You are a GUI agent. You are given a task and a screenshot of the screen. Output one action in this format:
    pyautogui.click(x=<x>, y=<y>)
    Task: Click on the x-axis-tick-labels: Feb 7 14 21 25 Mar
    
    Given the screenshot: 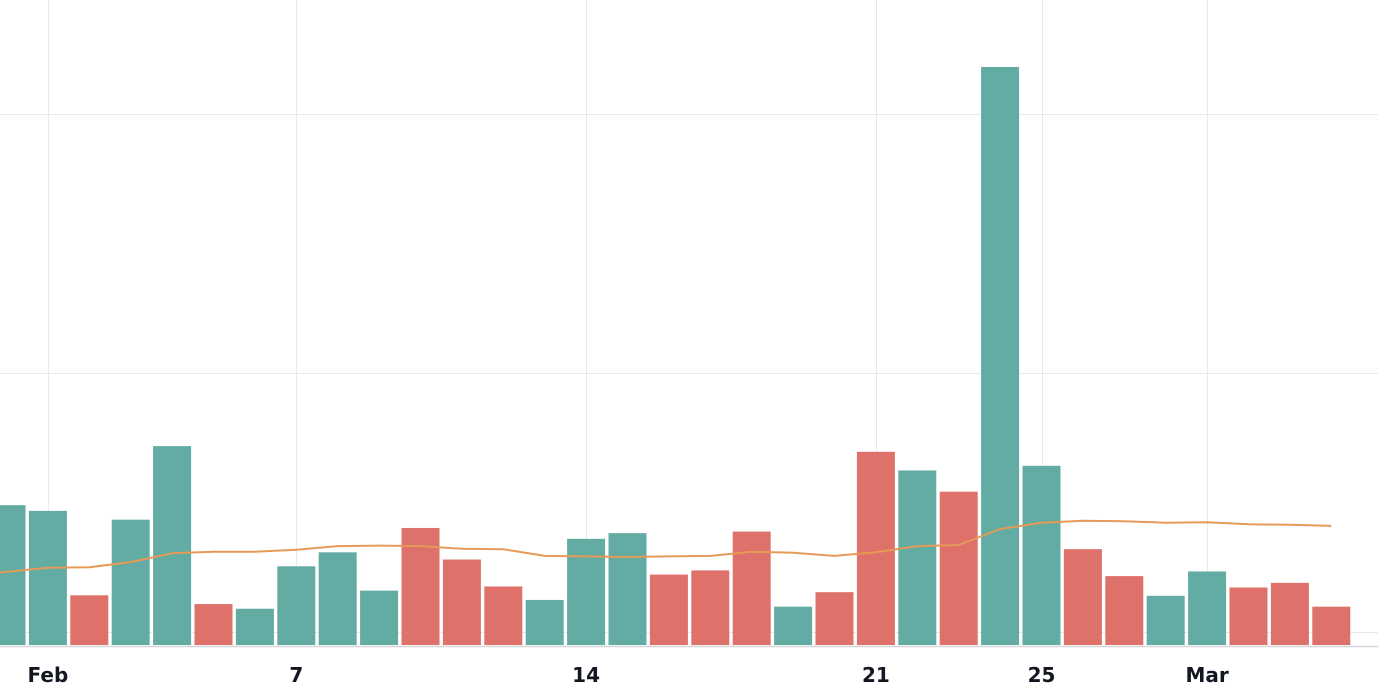 What is the action you would take?
    pyautogui.click(x=628, y=675)
    